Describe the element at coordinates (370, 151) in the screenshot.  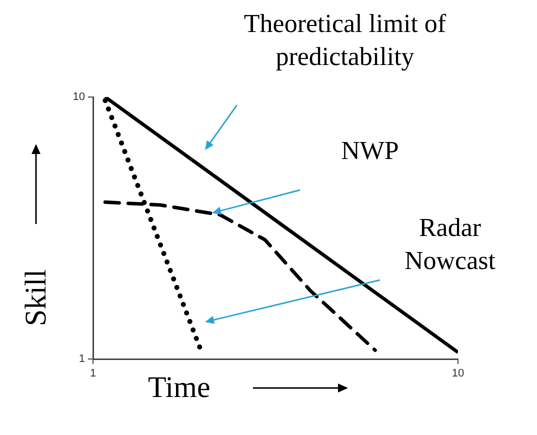
I see `annotation: NWP` at that location.